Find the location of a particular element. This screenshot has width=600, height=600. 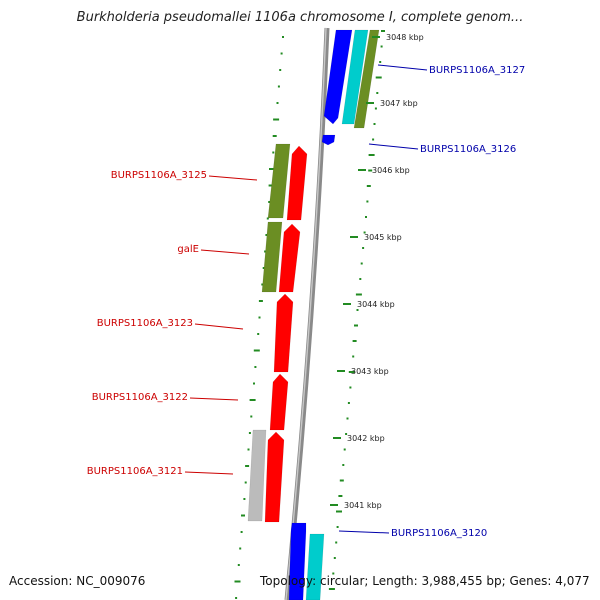

gene-label: BURPS1106A_3122 is located at coordinates (140, 397).